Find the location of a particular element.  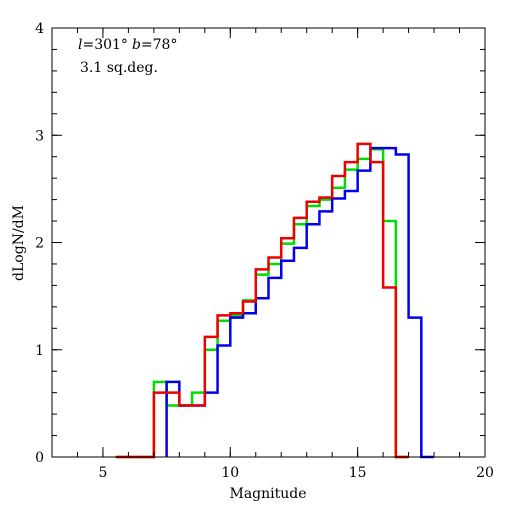

y-tick-label: 0 is located at coordinates (39, 458).